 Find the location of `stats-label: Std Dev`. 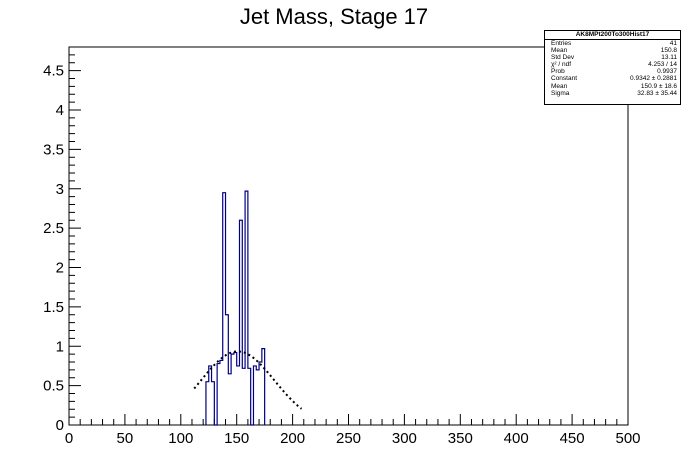

stats-label: Std Dev is located at coordinates (563, 58).